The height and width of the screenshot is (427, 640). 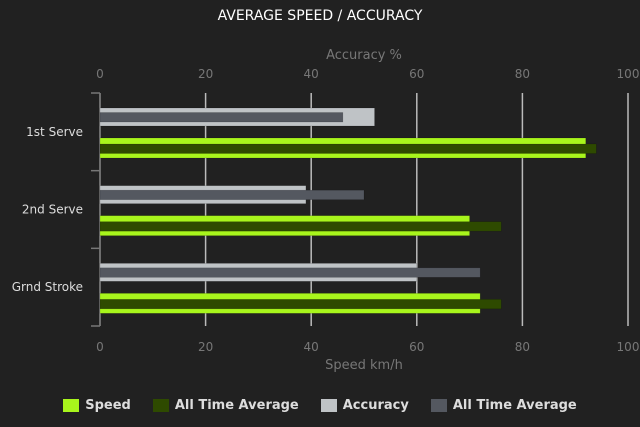 What do you see at coordinates (108, 405) in the screenshot?
I see `legend-label: Speed` at bounding box center [108, 405].